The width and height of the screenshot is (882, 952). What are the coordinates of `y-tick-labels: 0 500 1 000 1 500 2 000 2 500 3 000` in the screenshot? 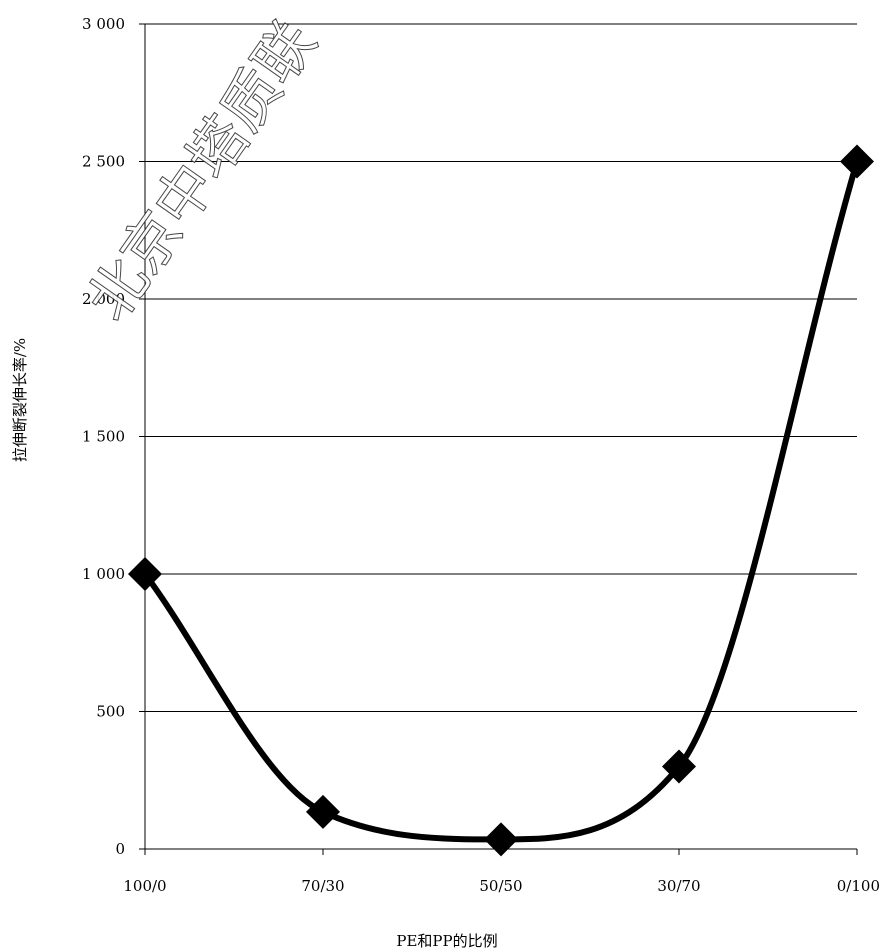 It's located at (103, 436).